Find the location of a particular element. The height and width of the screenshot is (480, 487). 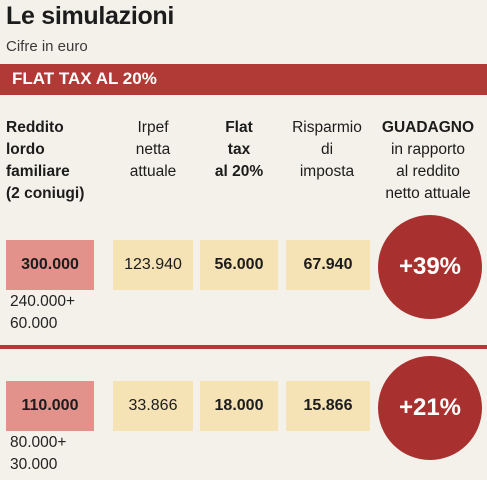

header-risparmio: Risparmio di imposta is located at coordinates (327, 150).